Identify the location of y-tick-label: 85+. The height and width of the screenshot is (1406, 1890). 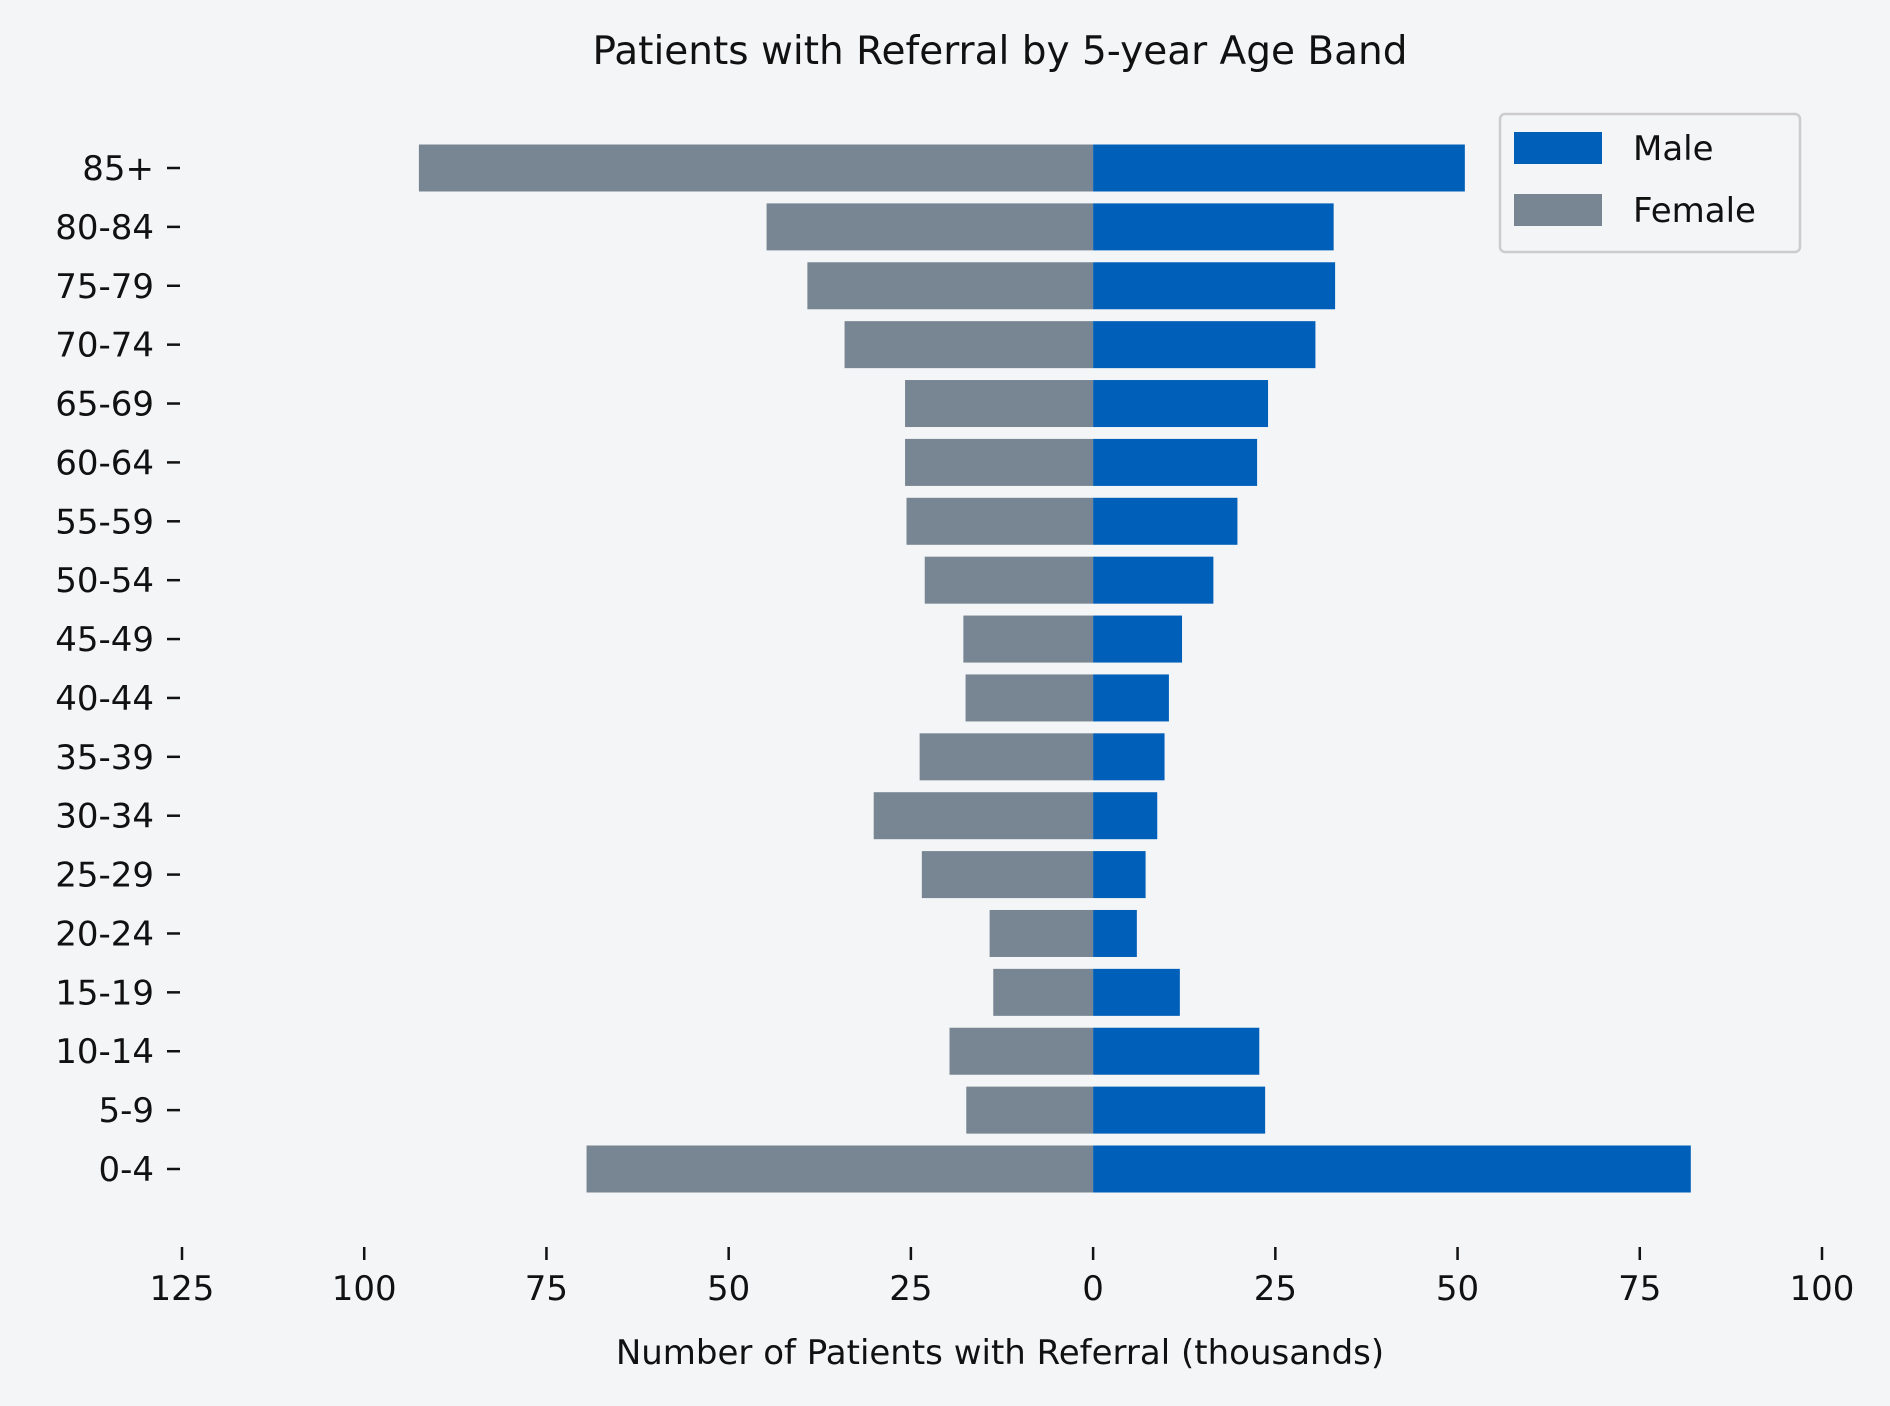
(118, 169).